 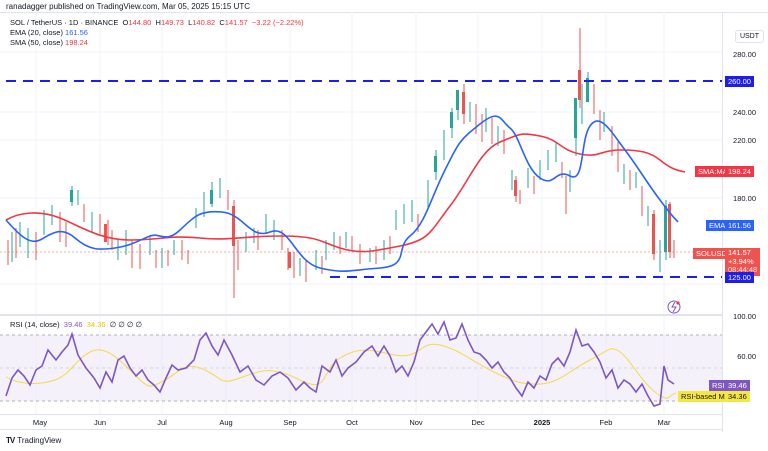 What do you see at coordinates (717, 225) in the screenshot?
I see `ema-name-tag: EMA` at bounding box center [717, 225].